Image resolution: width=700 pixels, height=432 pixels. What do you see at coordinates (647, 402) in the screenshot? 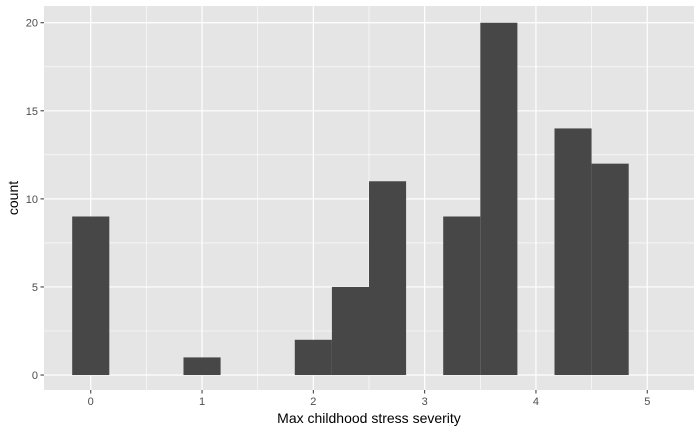
I see `x-tick-label: 5` at bounding box center [647, 402].